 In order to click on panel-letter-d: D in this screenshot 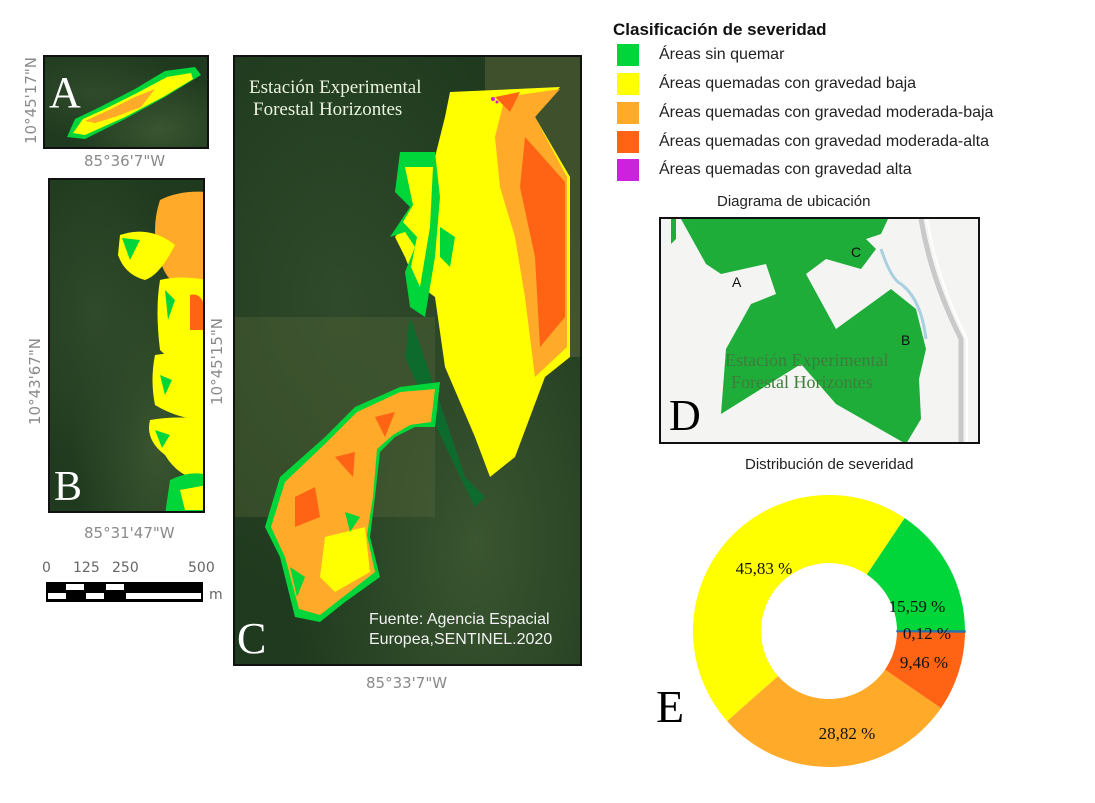, I will do `click(685, 415)`.